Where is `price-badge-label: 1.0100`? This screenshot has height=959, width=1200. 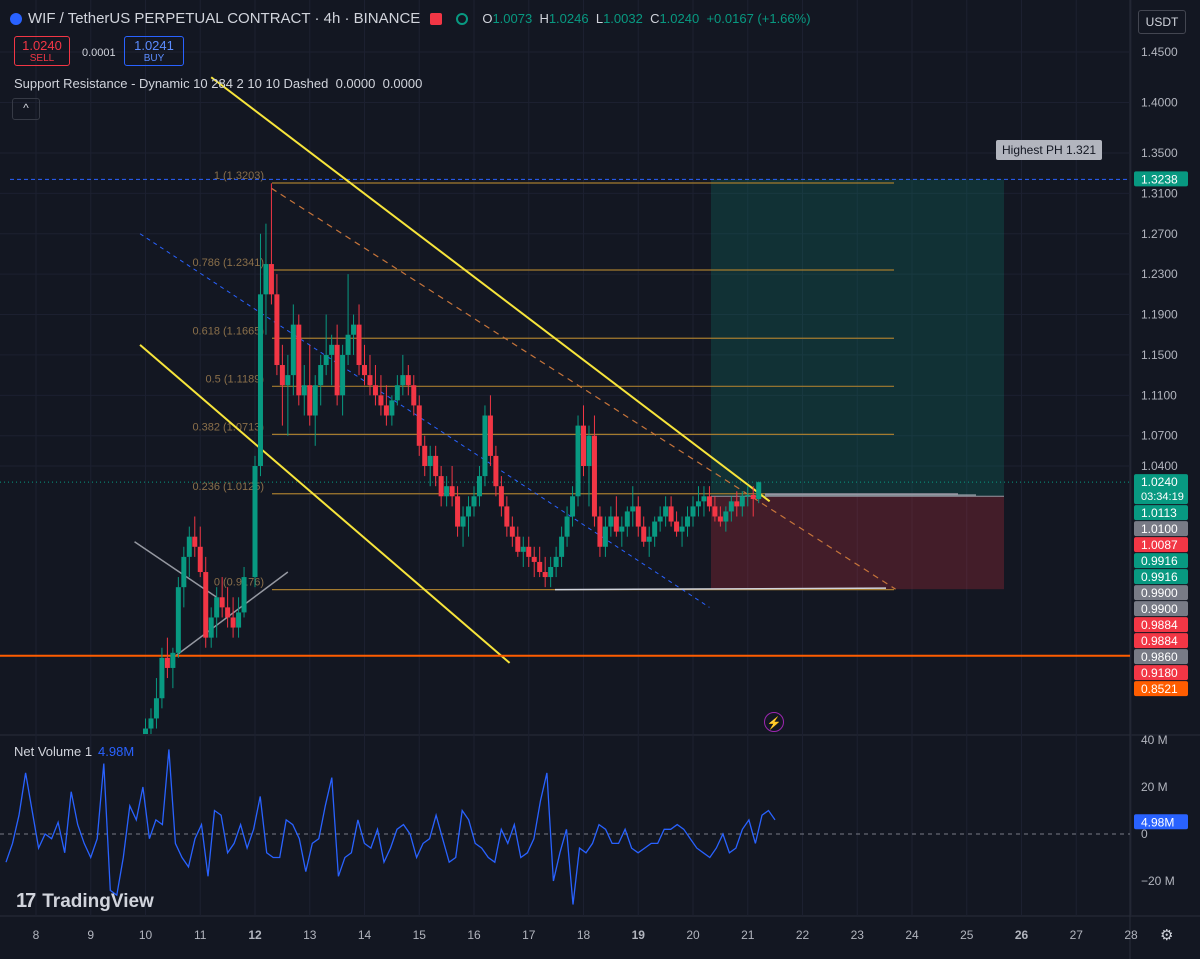 price-badge-label: 1.0100 is located at coordinates (1159, 529).